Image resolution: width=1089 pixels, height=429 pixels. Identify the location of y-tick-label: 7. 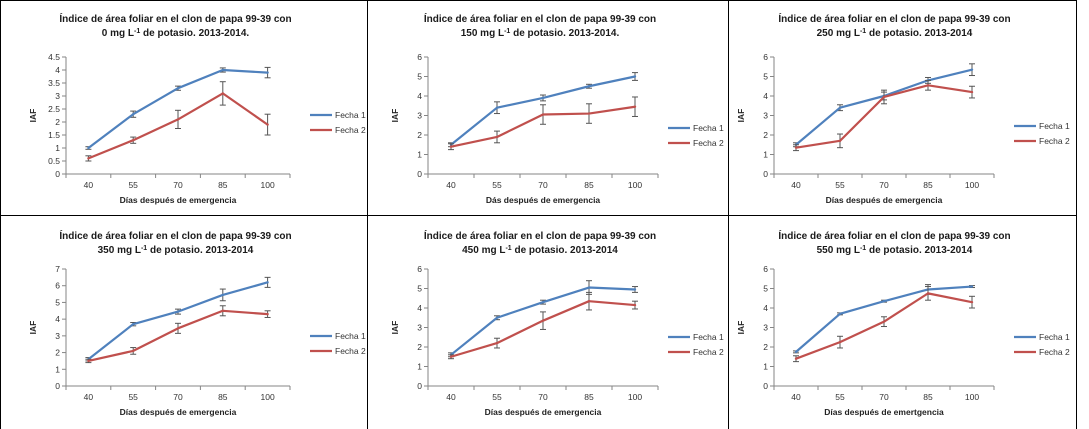
(57, 269).